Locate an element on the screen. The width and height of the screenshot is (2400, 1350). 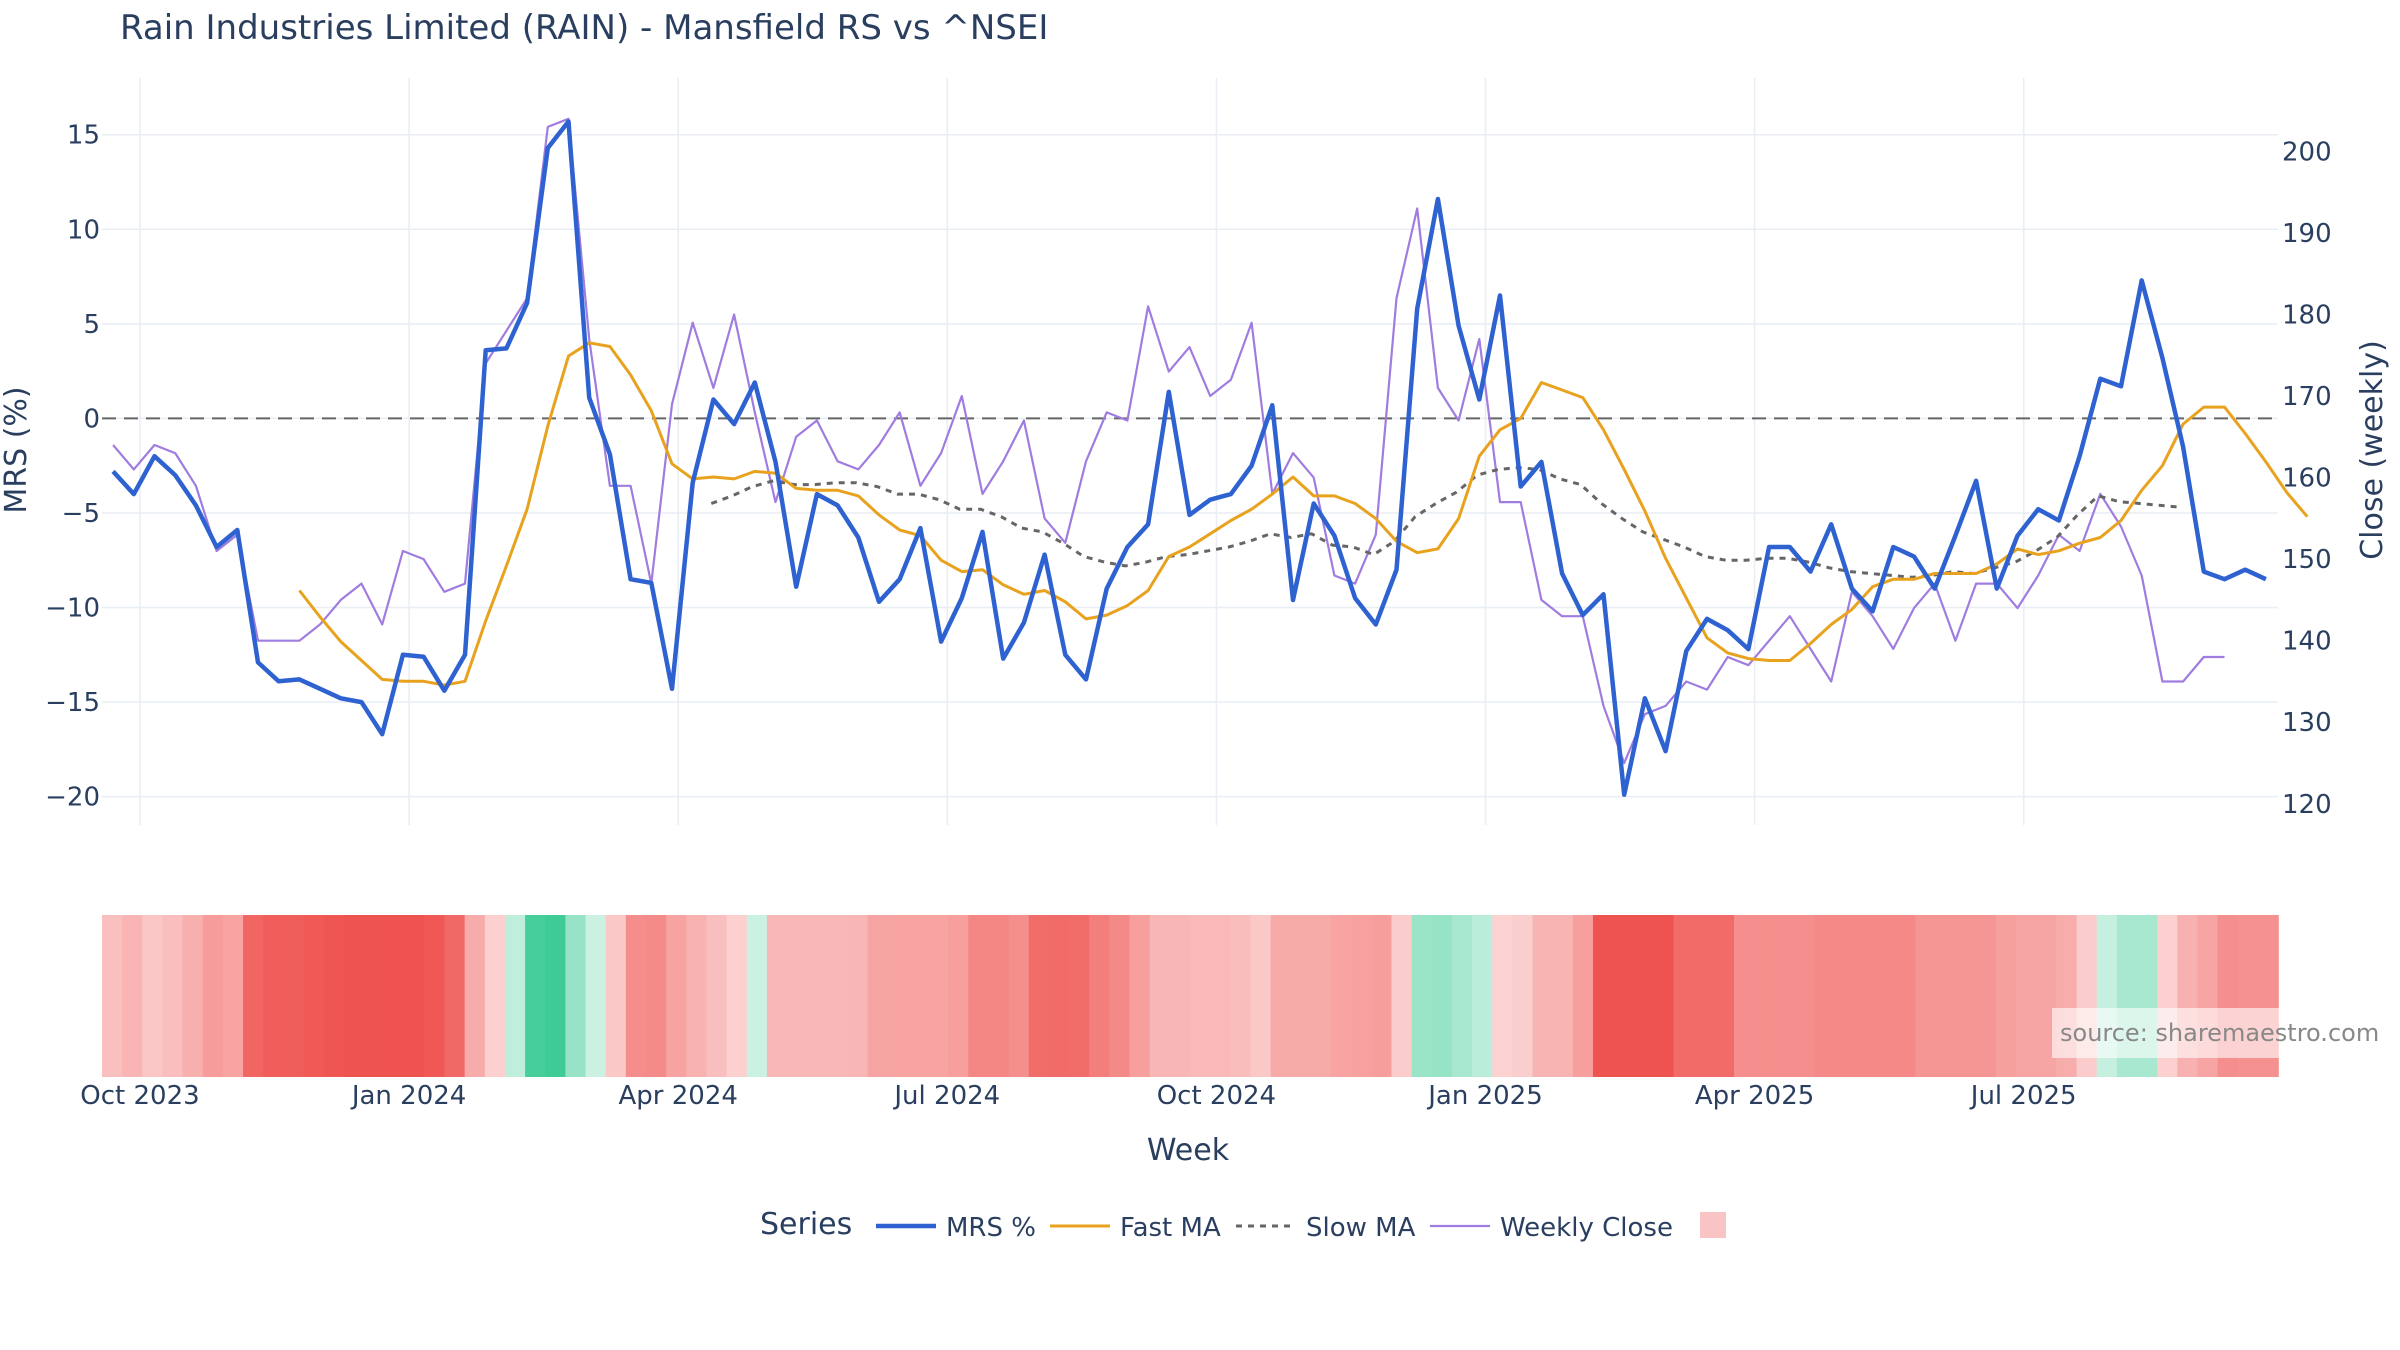
legend: Series MRS % Fast MA Slow MA Weekly Close is located at coordinates (1243, 1225).